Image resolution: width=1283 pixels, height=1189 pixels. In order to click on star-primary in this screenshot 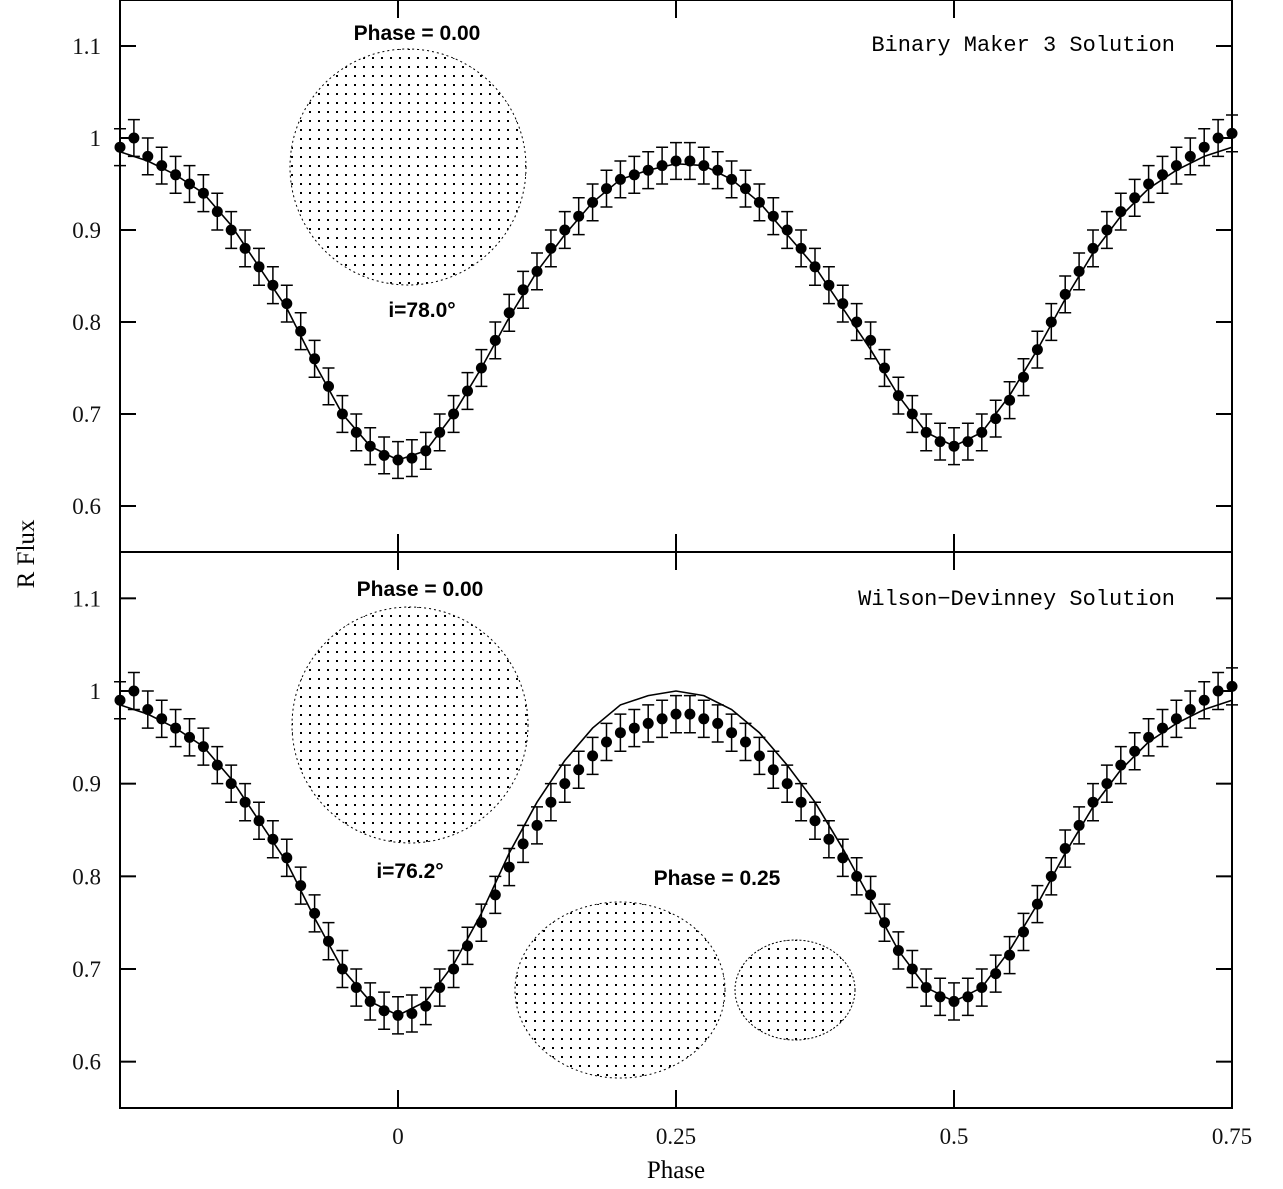, I will do `click(620, 990)`.